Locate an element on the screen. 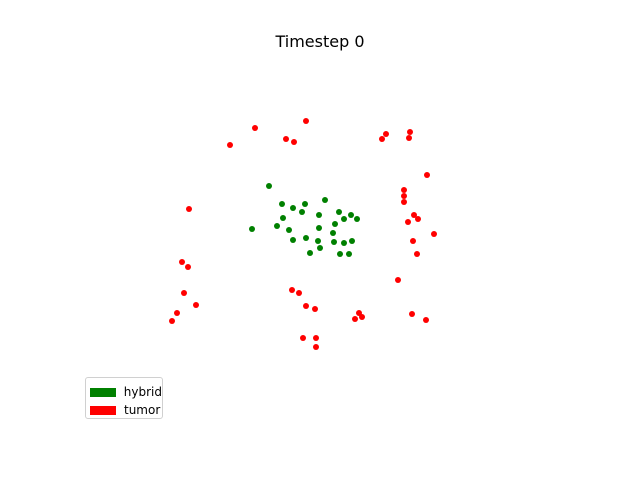 The height and width of the screenshot is (480, 640). legend-item-hybrid: hybrid is located at coordinates (126, 392).